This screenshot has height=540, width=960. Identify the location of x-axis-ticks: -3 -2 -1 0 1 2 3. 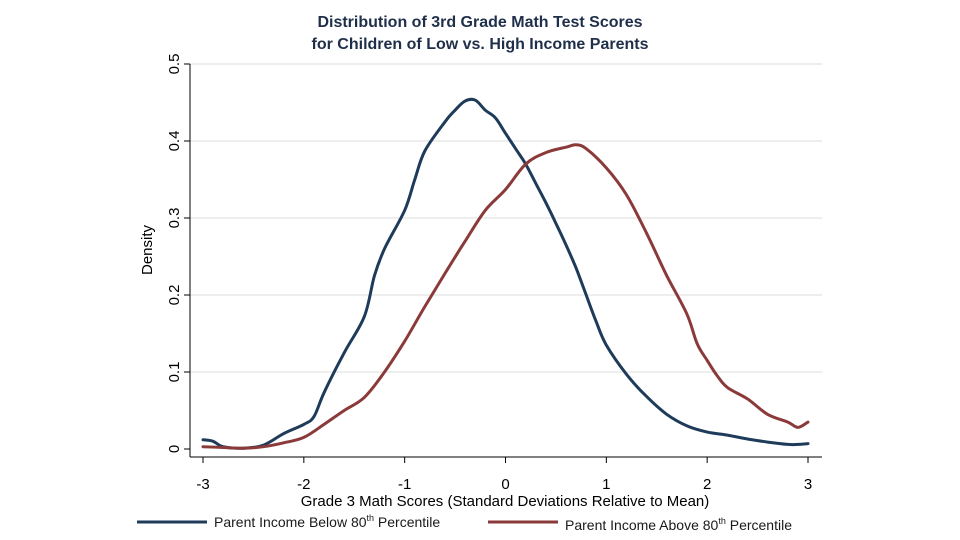
(504, 475).